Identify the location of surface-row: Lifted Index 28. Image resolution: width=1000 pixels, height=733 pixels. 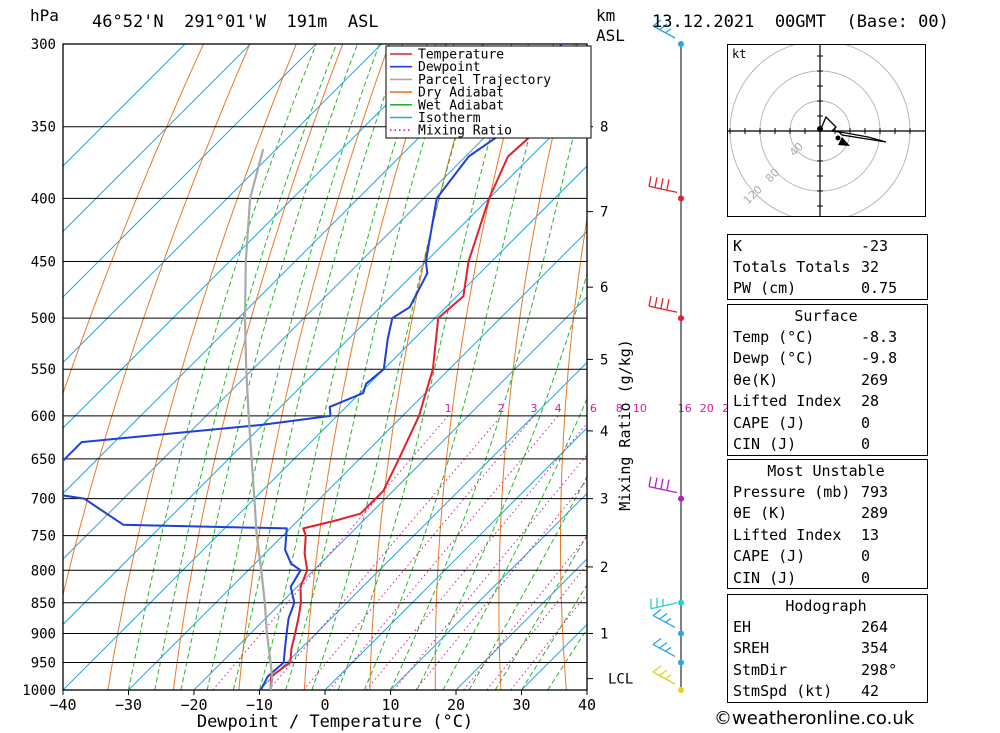
(827, 401).